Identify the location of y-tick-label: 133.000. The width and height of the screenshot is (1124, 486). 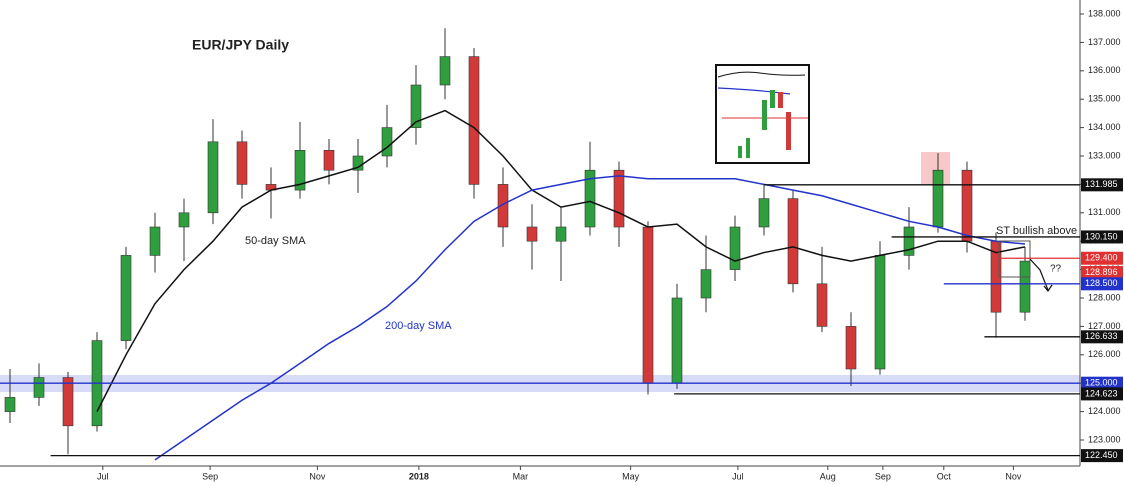
(1104, 155).